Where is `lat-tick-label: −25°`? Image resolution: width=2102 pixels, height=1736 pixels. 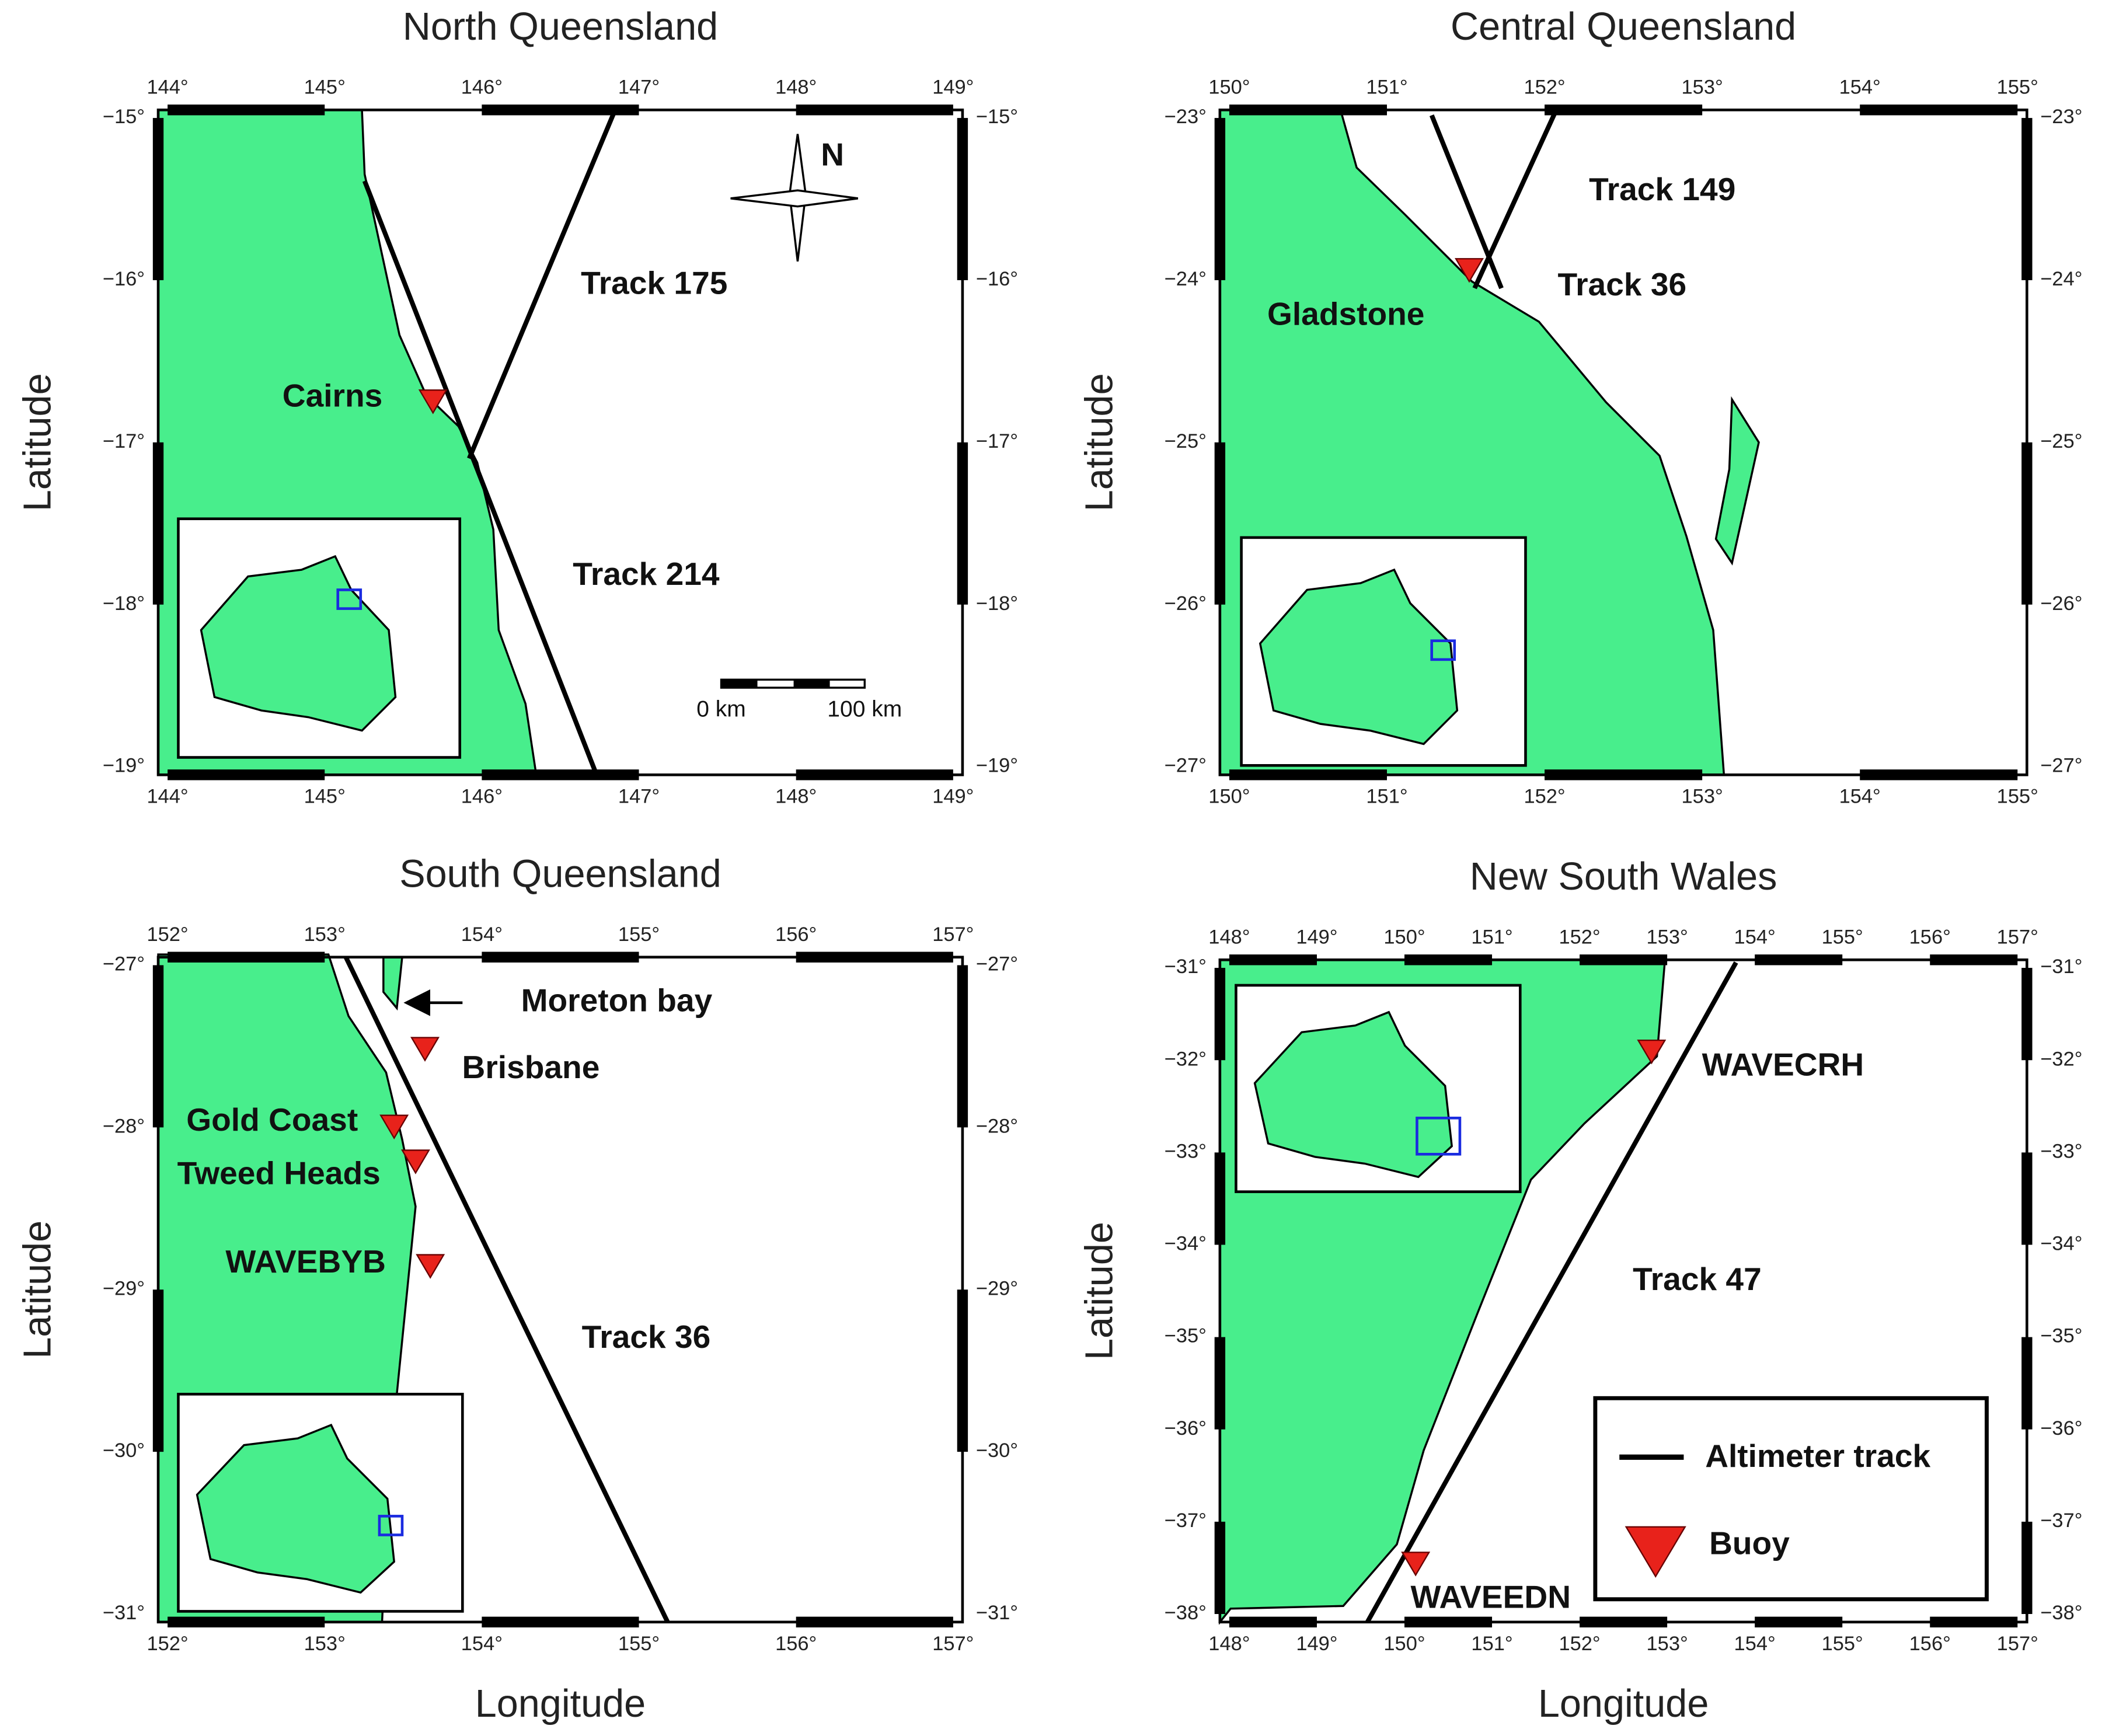
lat-tick-label: −25° is located at coordinates (2061, 441).